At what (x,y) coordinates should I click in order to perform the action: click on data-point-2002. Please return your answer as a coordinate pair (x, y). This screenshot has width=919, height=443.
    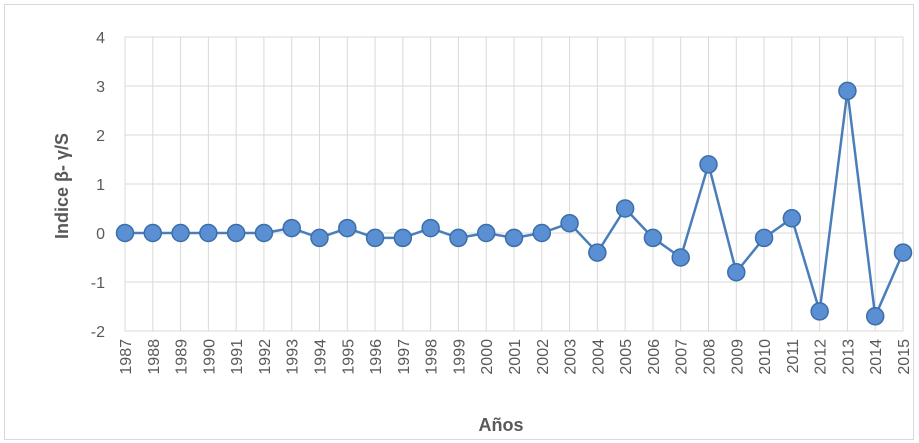
    Looking at the image, I should click on (542, 233).